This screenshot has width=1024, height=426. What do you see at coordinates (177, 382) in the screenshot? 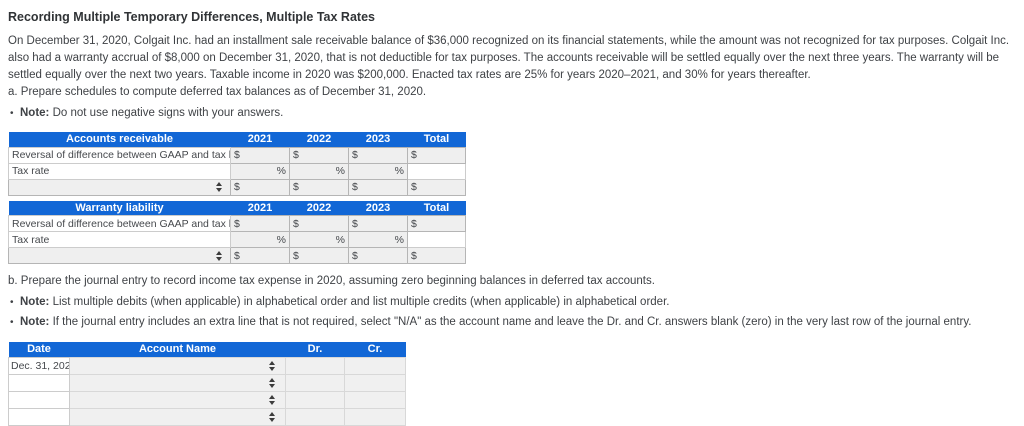
I see `journal-row2-account-select` at bounding box center [177, 382].